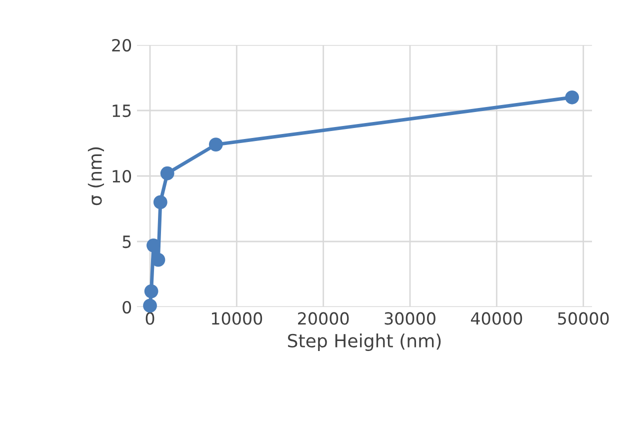 The height and width of the screenshot is (428, 643). Describe the element at coordinates (410, 318) in the screenshot. I see `x-tick-label: 30000` at that location.